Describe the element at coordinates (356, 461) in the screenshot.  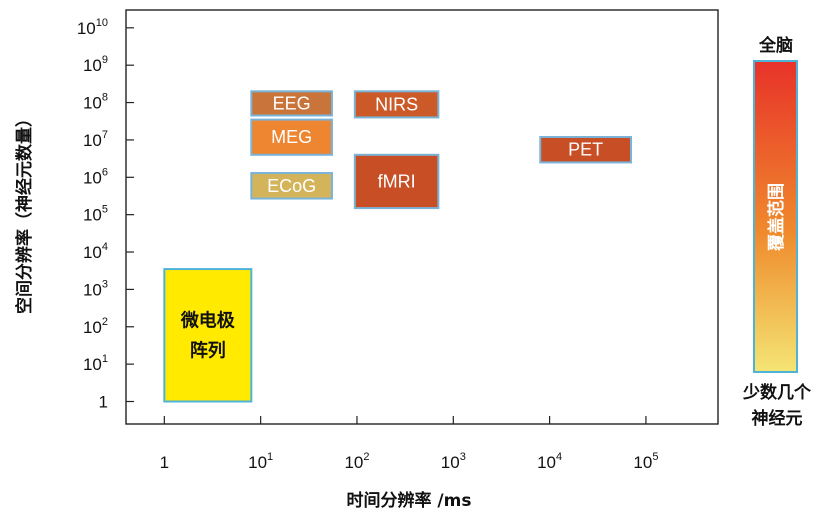
I see `x-tick-label: 10²` at that location.